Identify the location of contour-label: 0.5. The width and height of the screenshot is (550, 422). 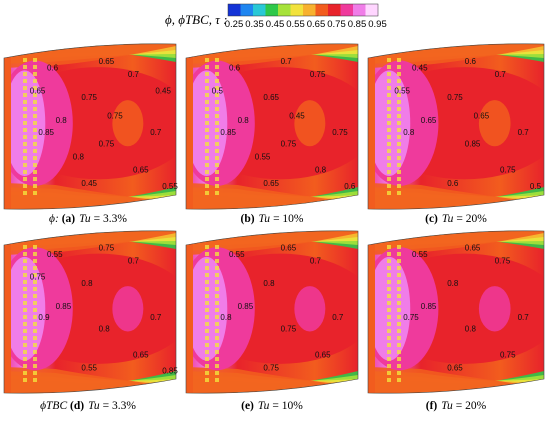
(536, 186).